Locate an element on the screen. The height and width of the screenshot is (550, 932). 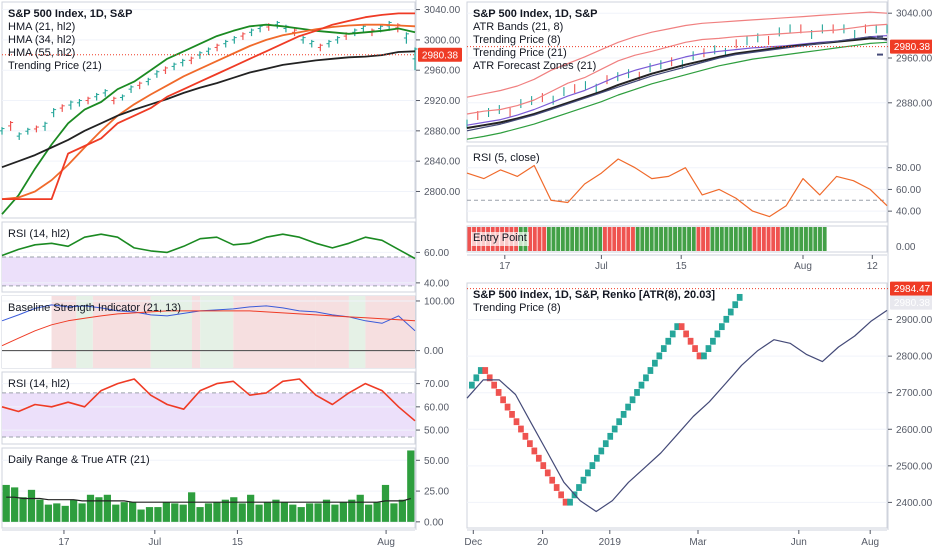
main-price-tag-box is located at coordinates (440, 54).